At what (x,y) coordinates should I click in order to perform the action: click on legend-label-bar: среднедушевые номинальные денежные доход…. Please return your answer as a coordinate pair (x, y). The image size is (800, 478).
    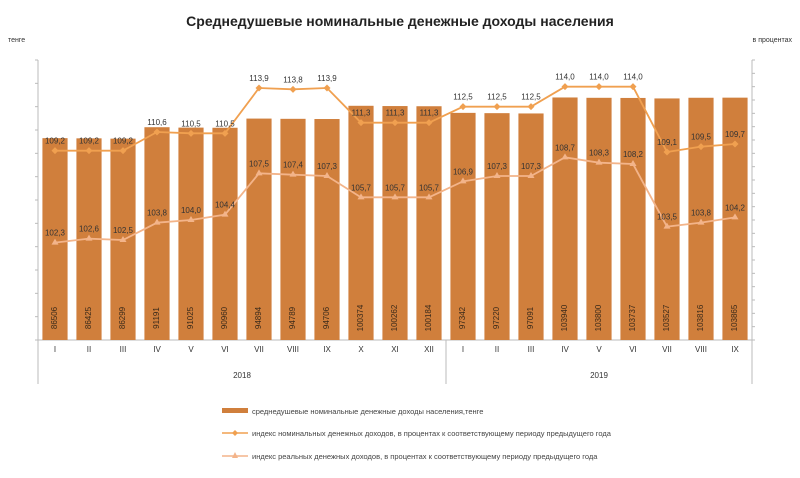
    Looking at the image, I should click on (367, 411).